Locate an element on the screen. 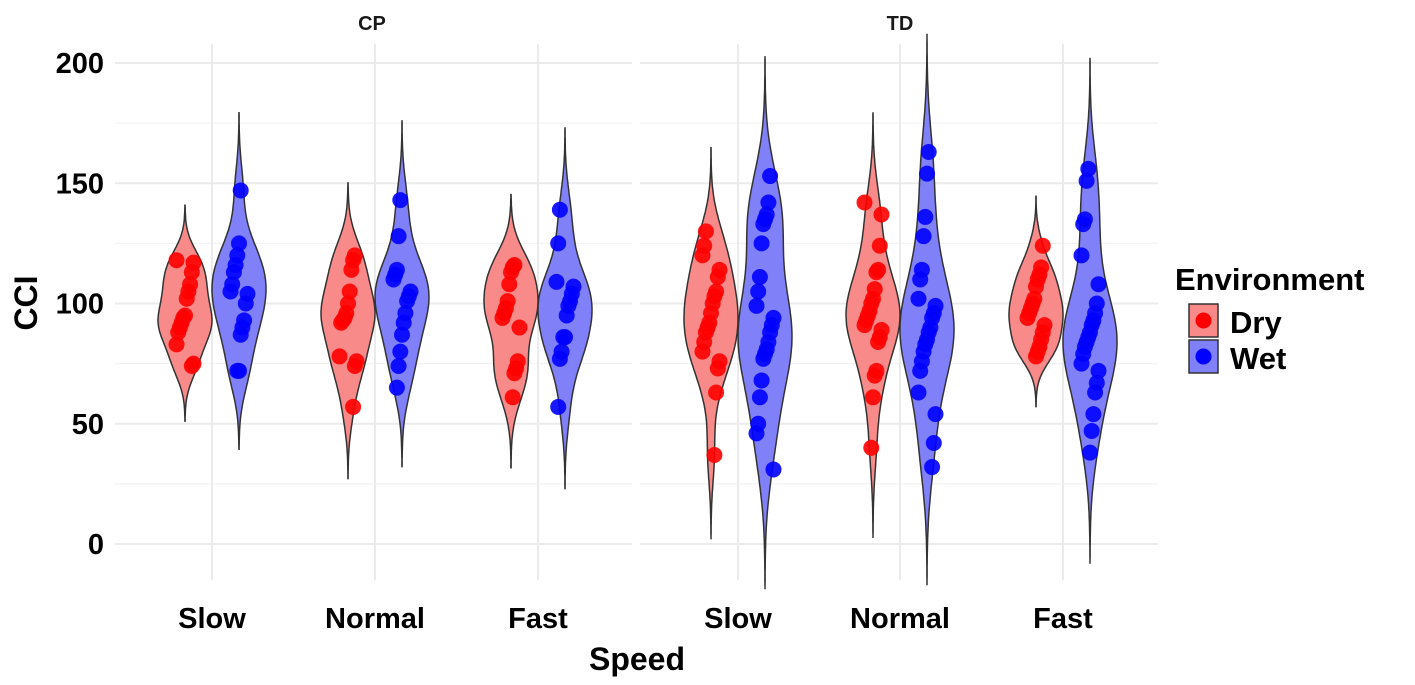 The height and width of the screenshot is (685, 1415). legend-title: Environment is located at coordinates (1269, 279).